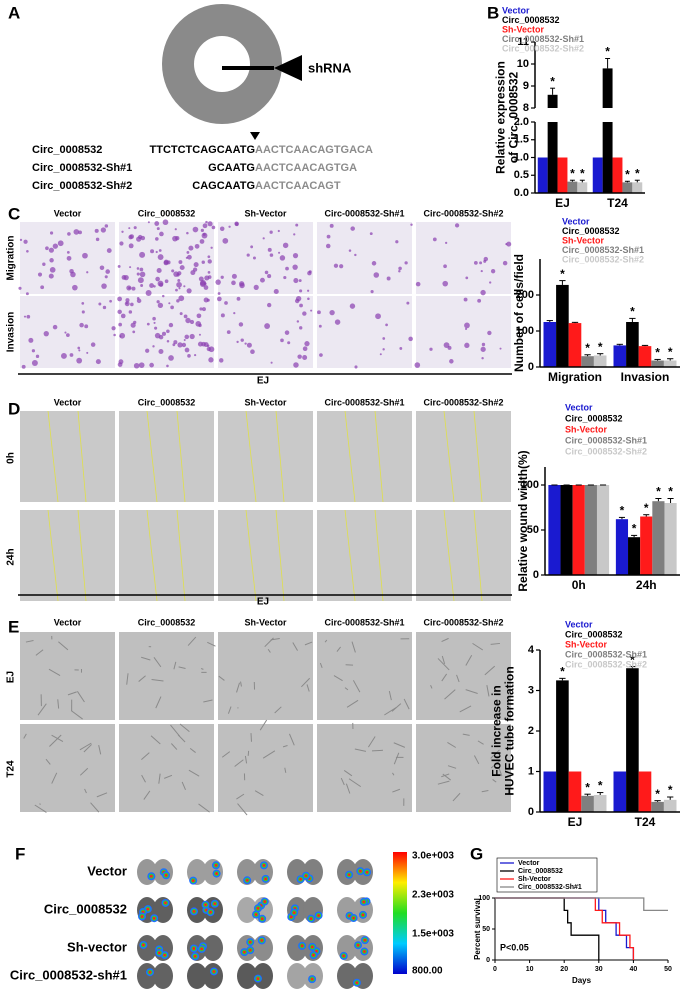  I want to click on panel-label: E, so click(13, 626).